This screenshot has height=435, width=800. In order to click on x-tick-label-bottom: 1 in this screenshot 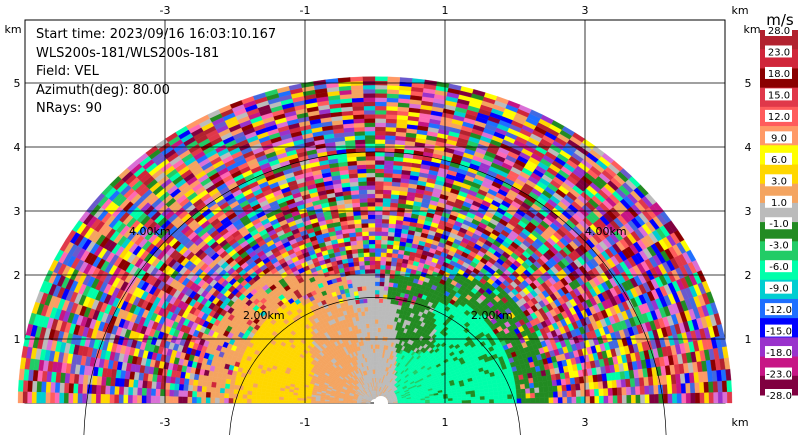, I will do `click(445, 422)`.